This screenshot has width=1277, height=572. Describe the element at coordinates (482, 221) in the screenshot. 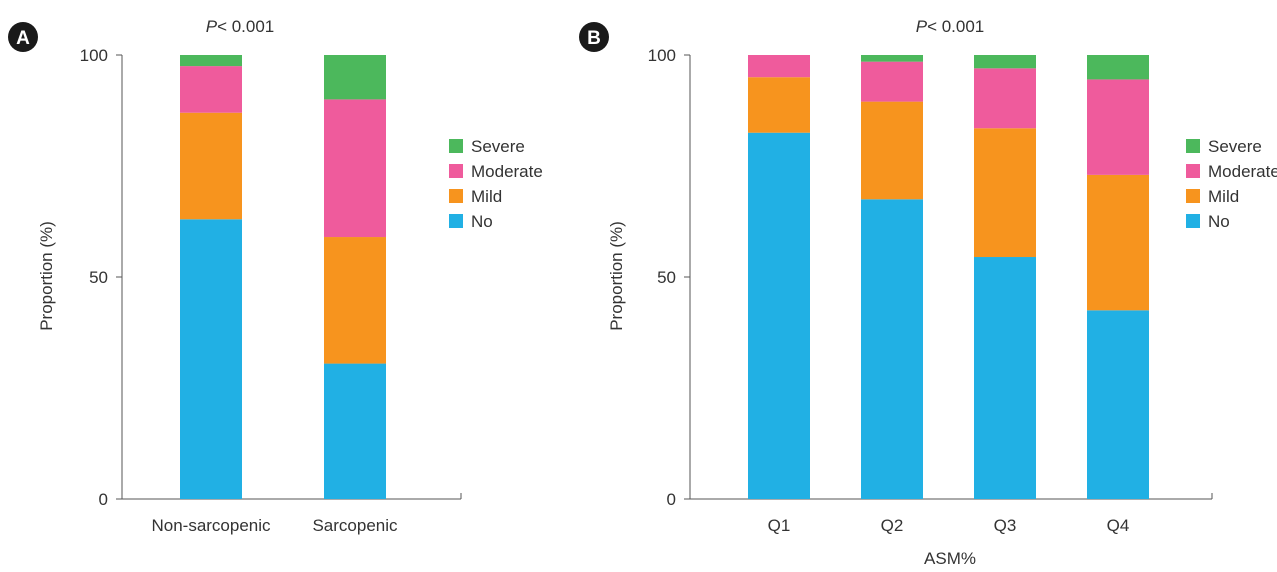

I see `legend-label-a-no: No` at that location.